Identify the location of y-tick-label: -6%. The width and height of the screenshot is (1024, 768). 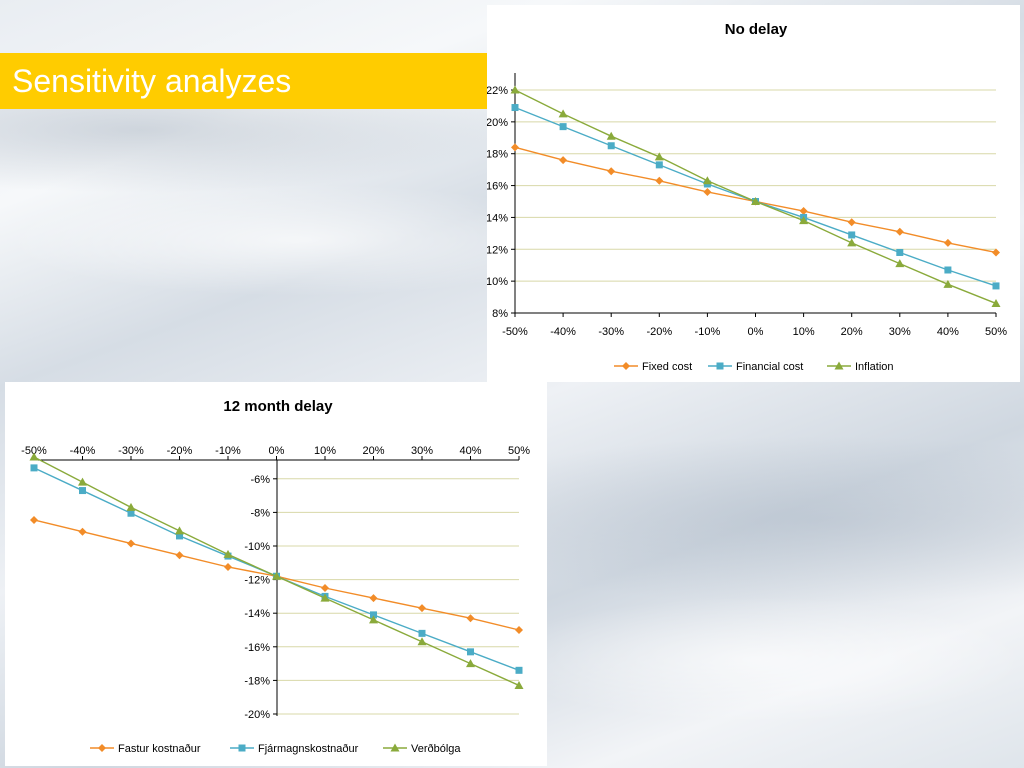
(260, 480).